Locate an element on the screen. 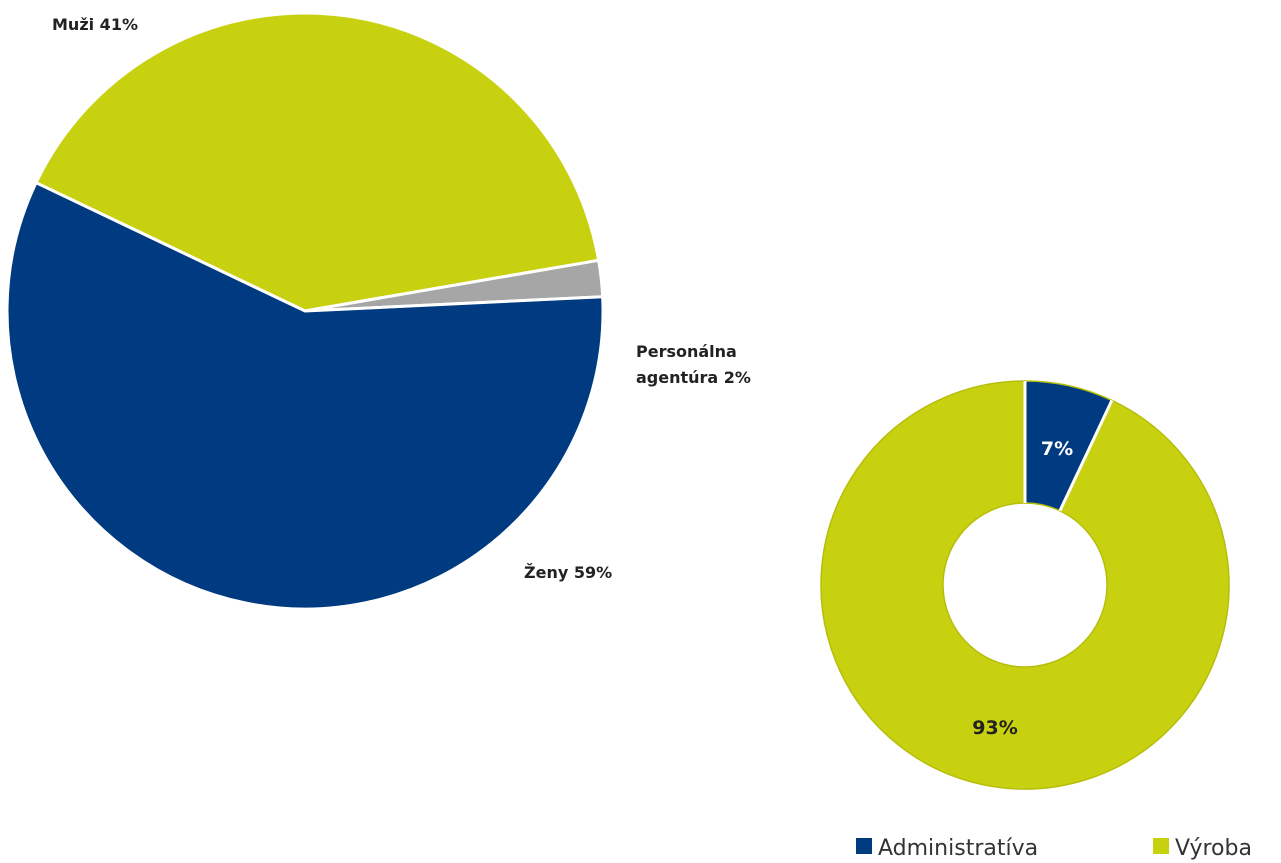 The image size is (1281, 863). pie-label-1: Personálna agentúra 2% is located at coordinates (693, 364).